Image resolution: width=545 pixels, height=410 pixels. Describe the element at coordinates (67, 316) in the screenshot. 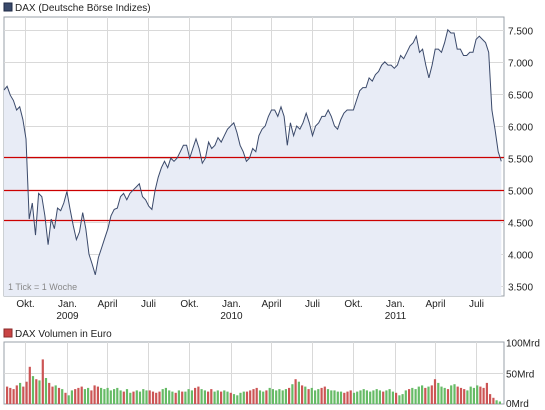

I see `x-year-label: 2009` at that location.